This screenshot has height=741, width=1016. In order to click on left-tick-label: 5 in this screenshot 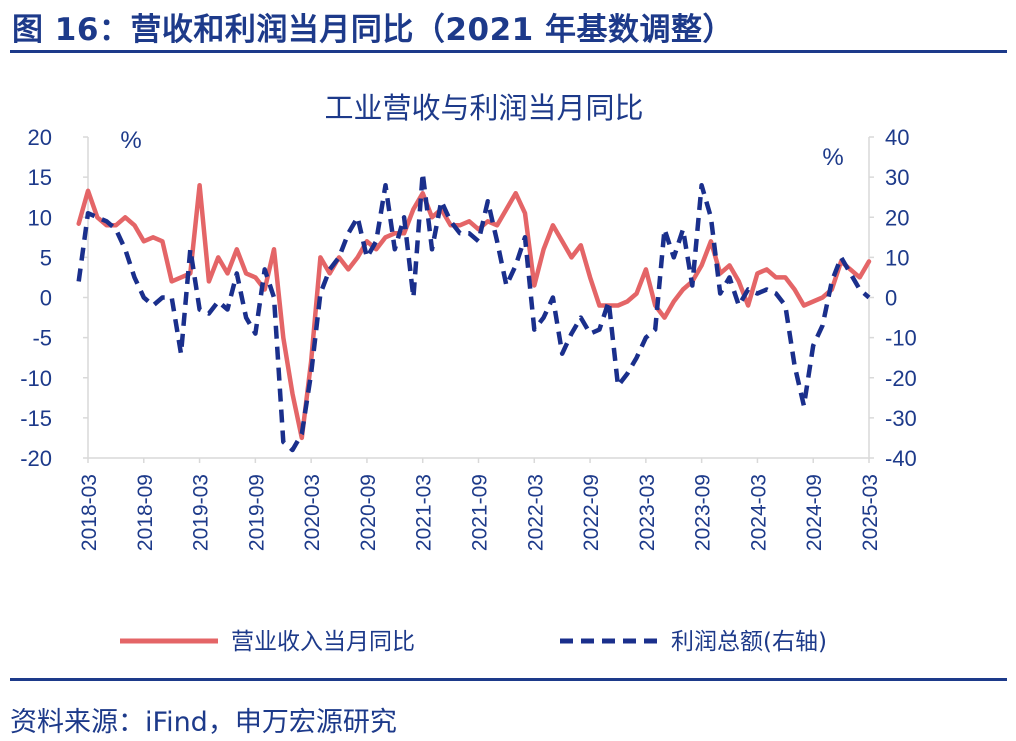, I will do `click(46, 257)`.